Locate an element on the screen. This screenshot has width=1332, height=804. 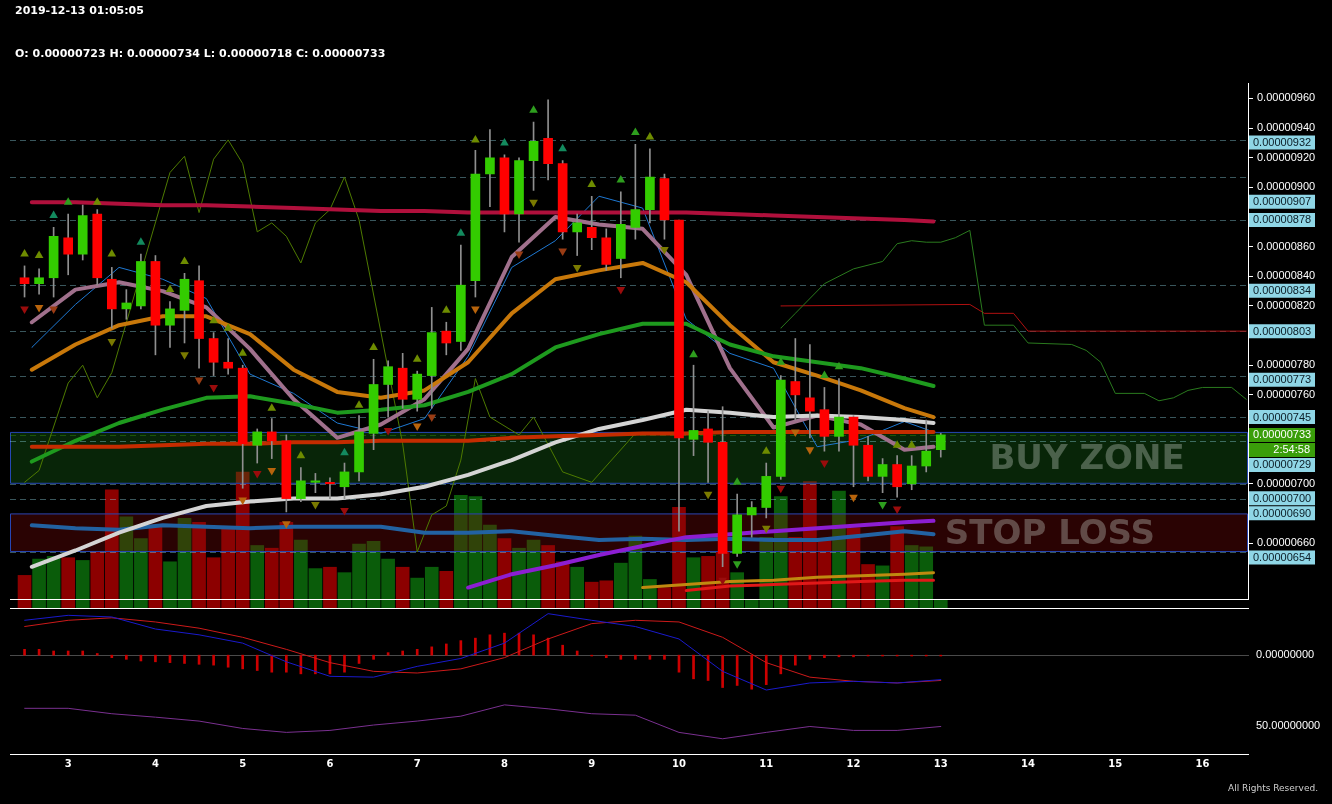
y-tick-label: 0.00000780 is located at coordinates (1286, 364).